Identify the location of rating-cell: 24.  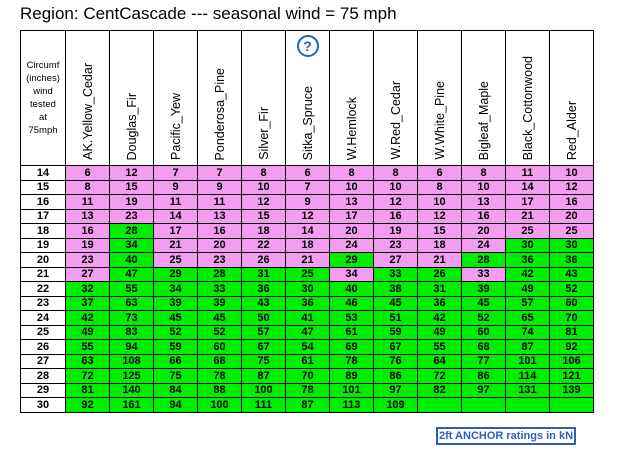
(483, 245).